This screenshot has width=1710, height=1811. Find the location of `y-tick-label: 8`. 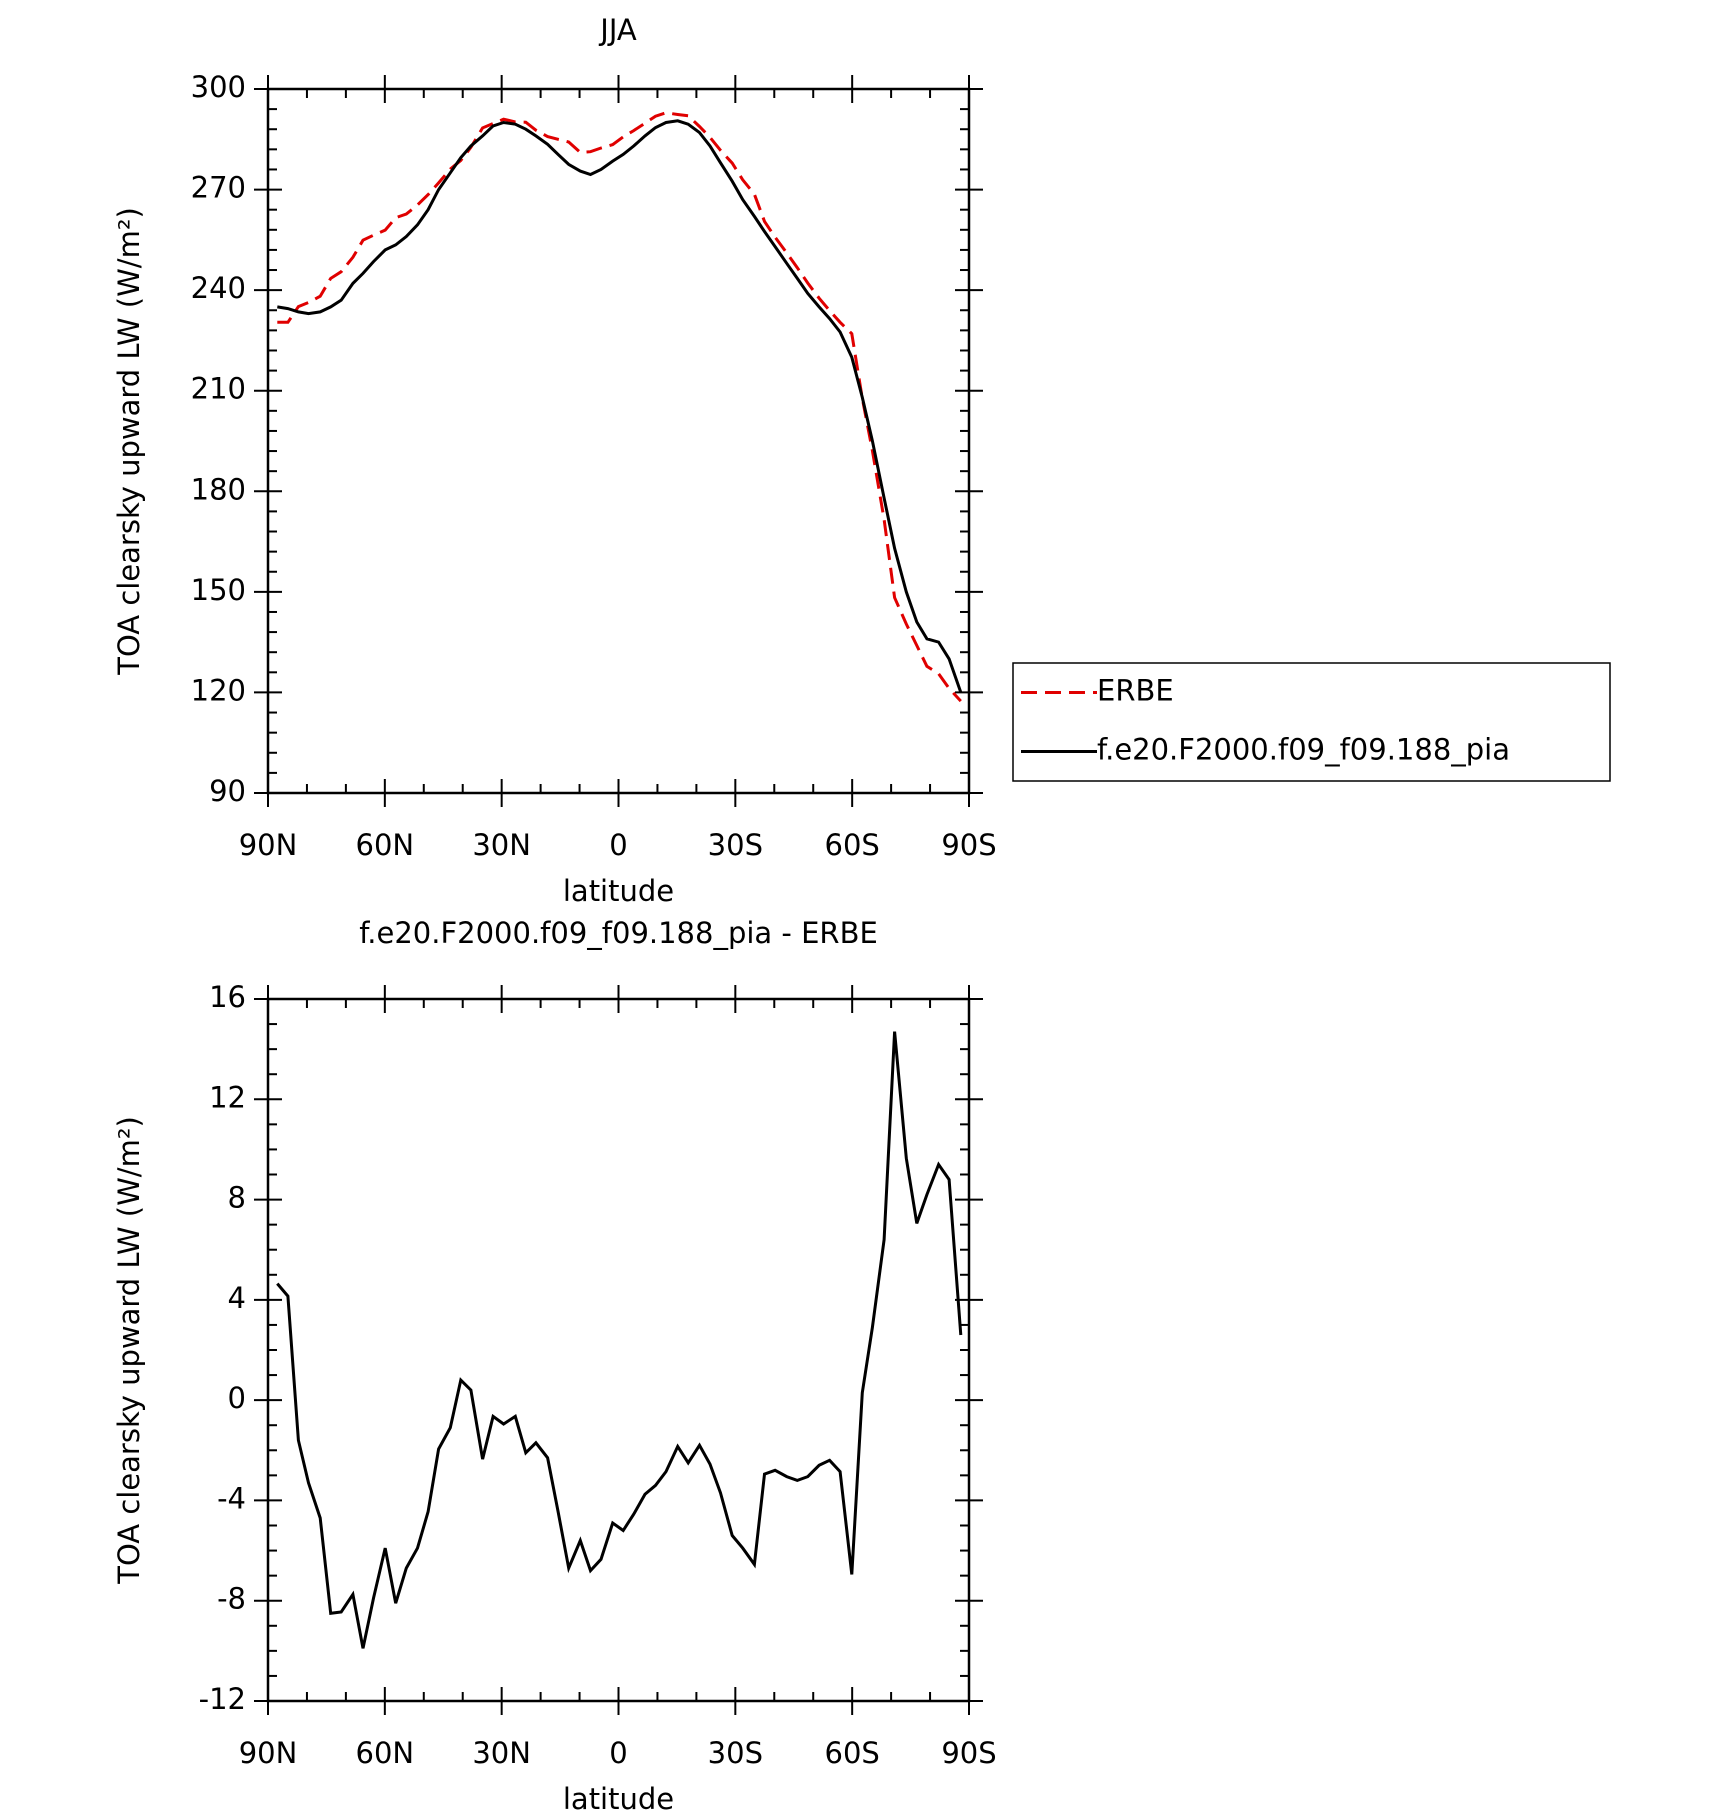

y-tick-label: 8 is located at coordinates (237, 1198).